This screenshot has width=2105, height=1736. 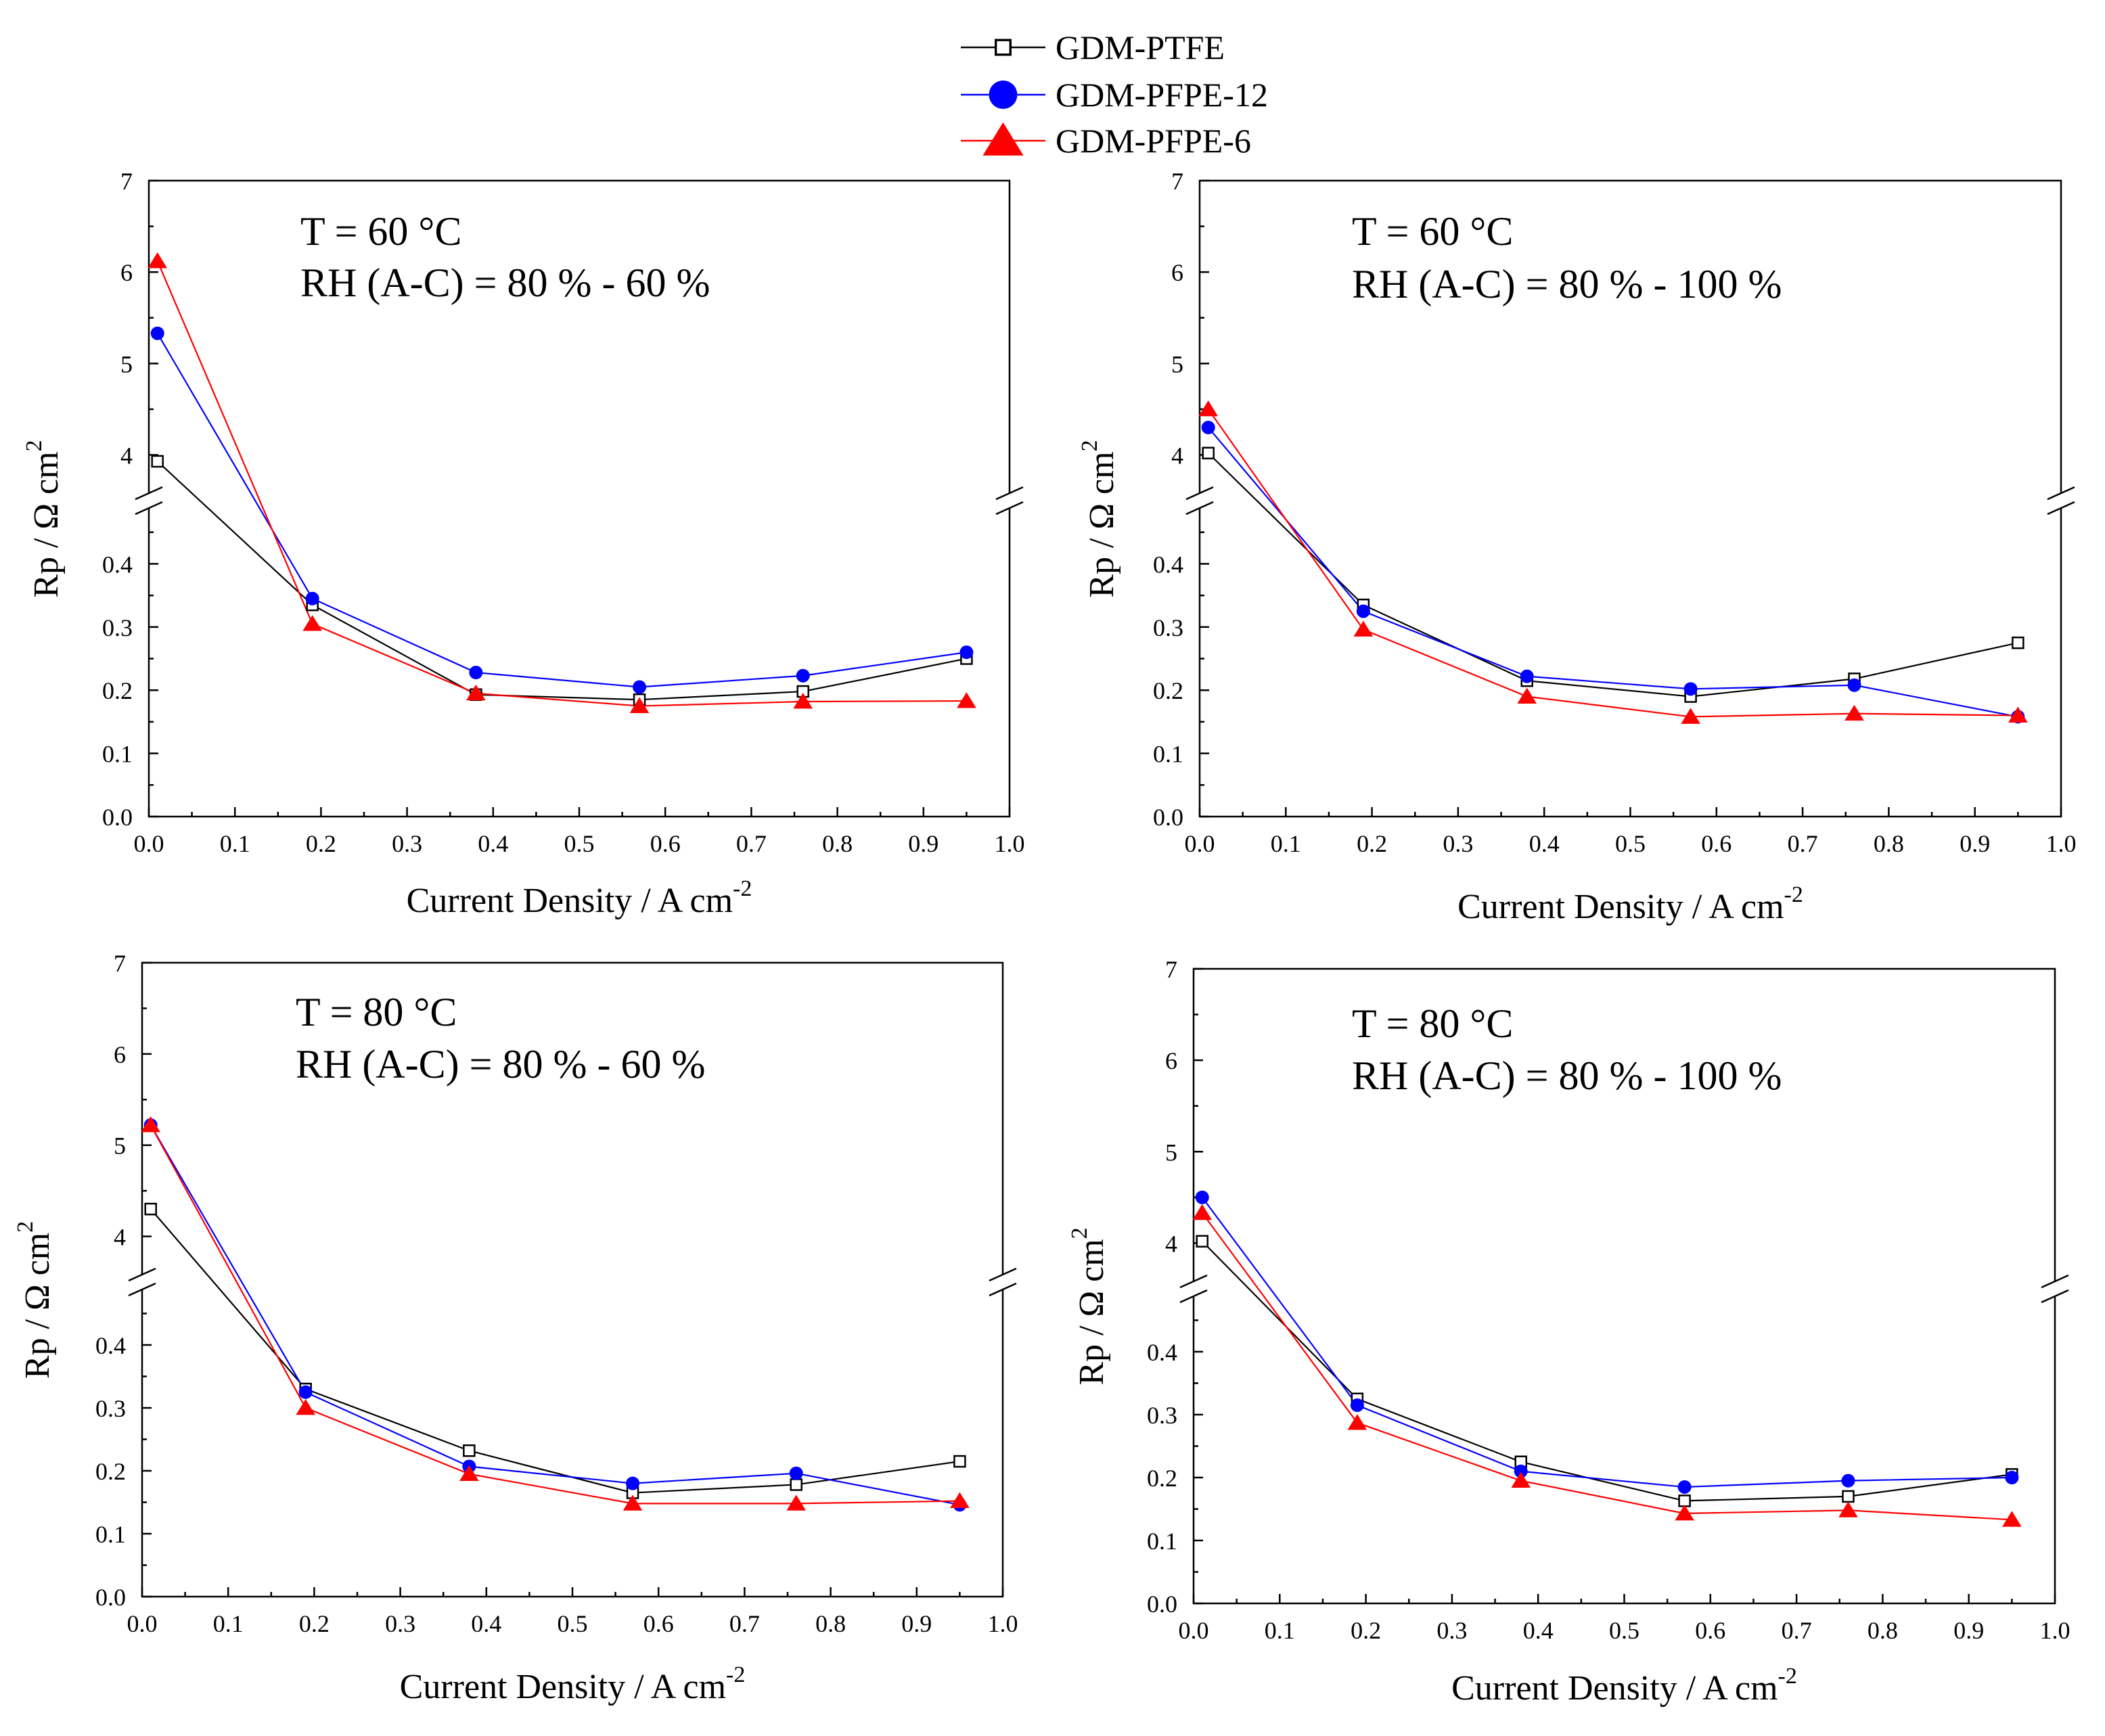 What do you see at coordinates (1177, 272) in the screenshot?
I see `y-tick-label: 6` at bounding box center [1177, 272].